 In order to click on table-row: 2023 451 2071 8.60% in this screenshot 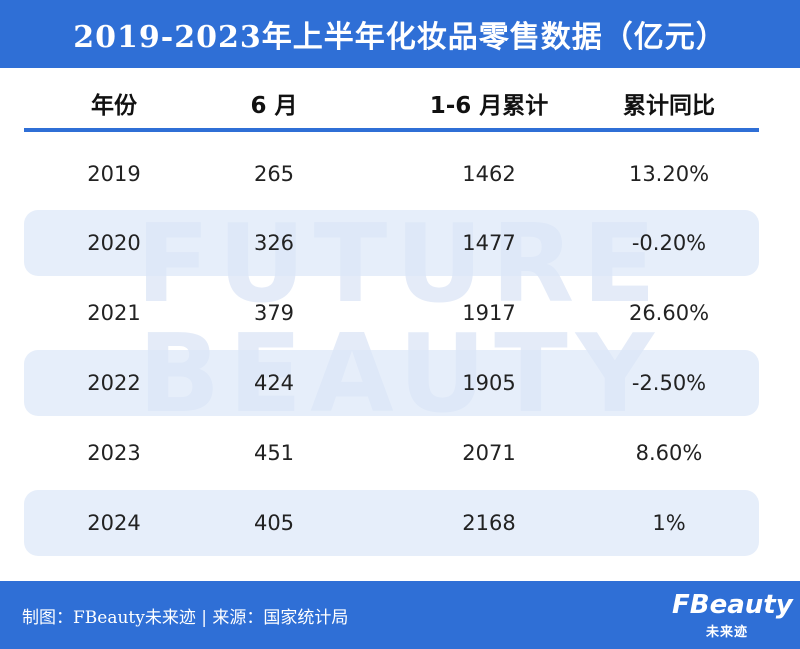, I will do `click(391, 453)`.